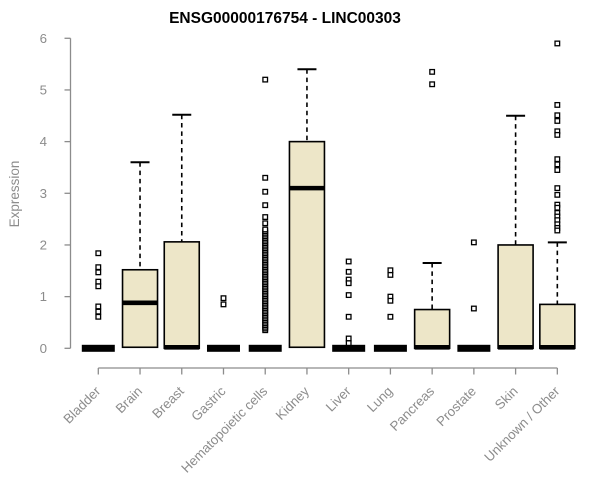 The width and height of the screenshot is (600, 500). I want to click on collapsed-box-liver, so click(349, 348).